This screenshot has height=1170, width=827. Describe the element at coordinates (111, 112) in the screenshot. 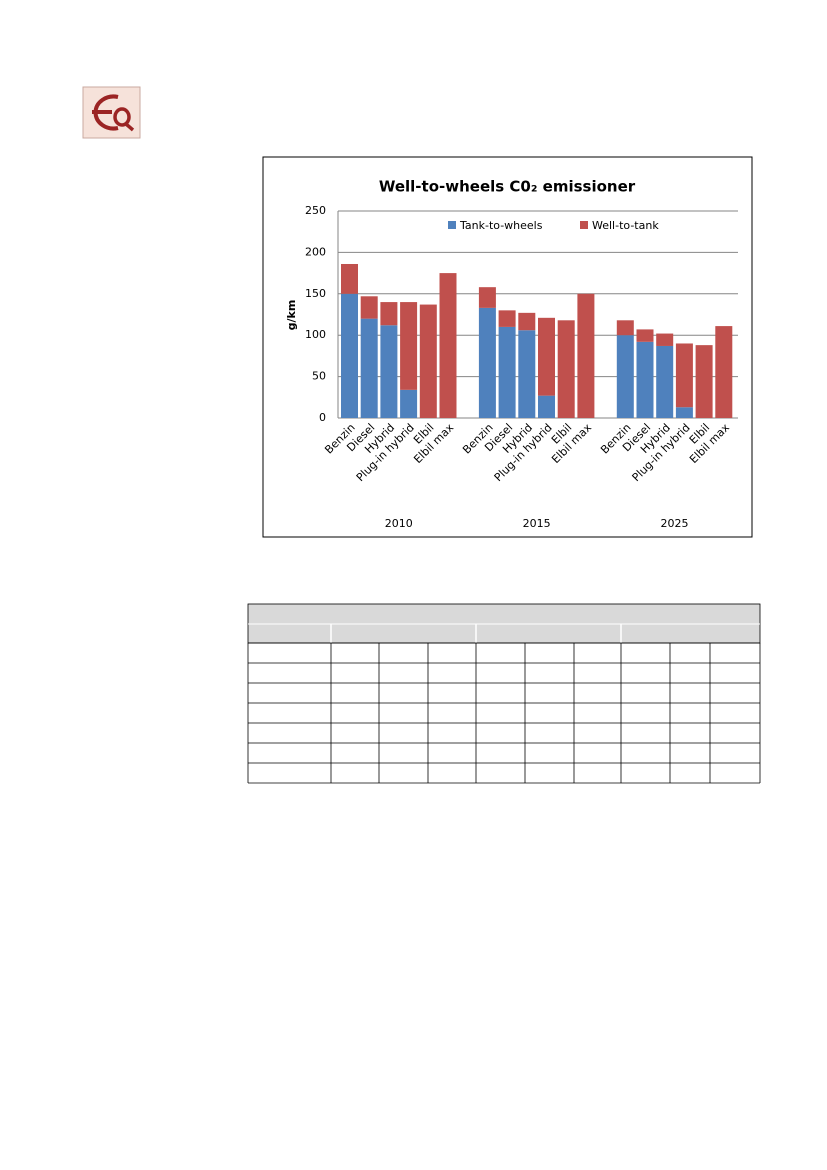

I see `logo` at that location.